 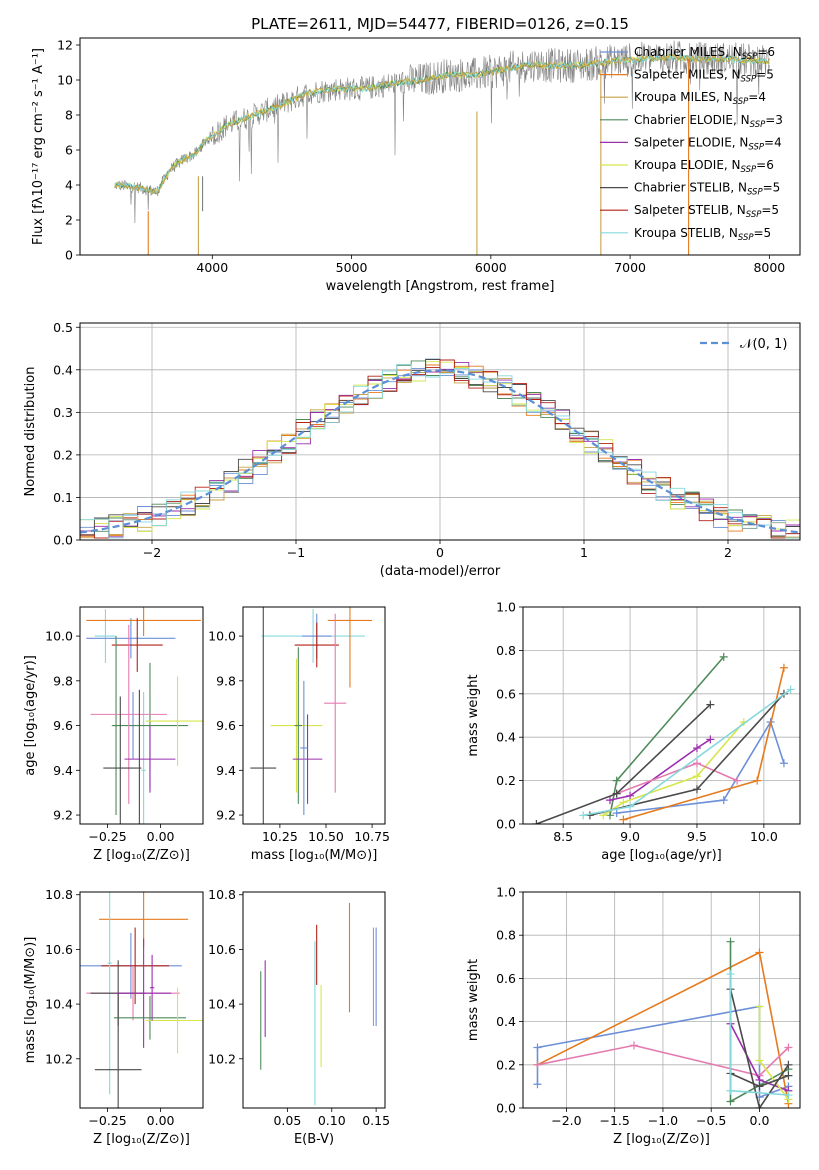 I want to click on legend-label: Kroupa ELODIE, N, so click(x=687, y=165).